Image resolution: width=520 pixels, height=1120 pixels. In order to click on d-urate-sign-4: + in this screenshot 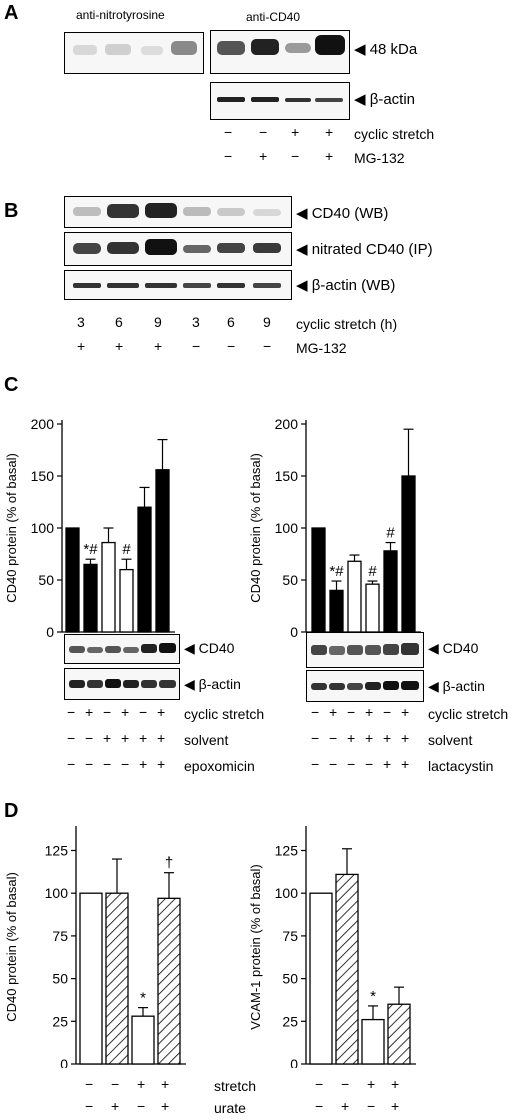, I will do `click(165, 1106)`.